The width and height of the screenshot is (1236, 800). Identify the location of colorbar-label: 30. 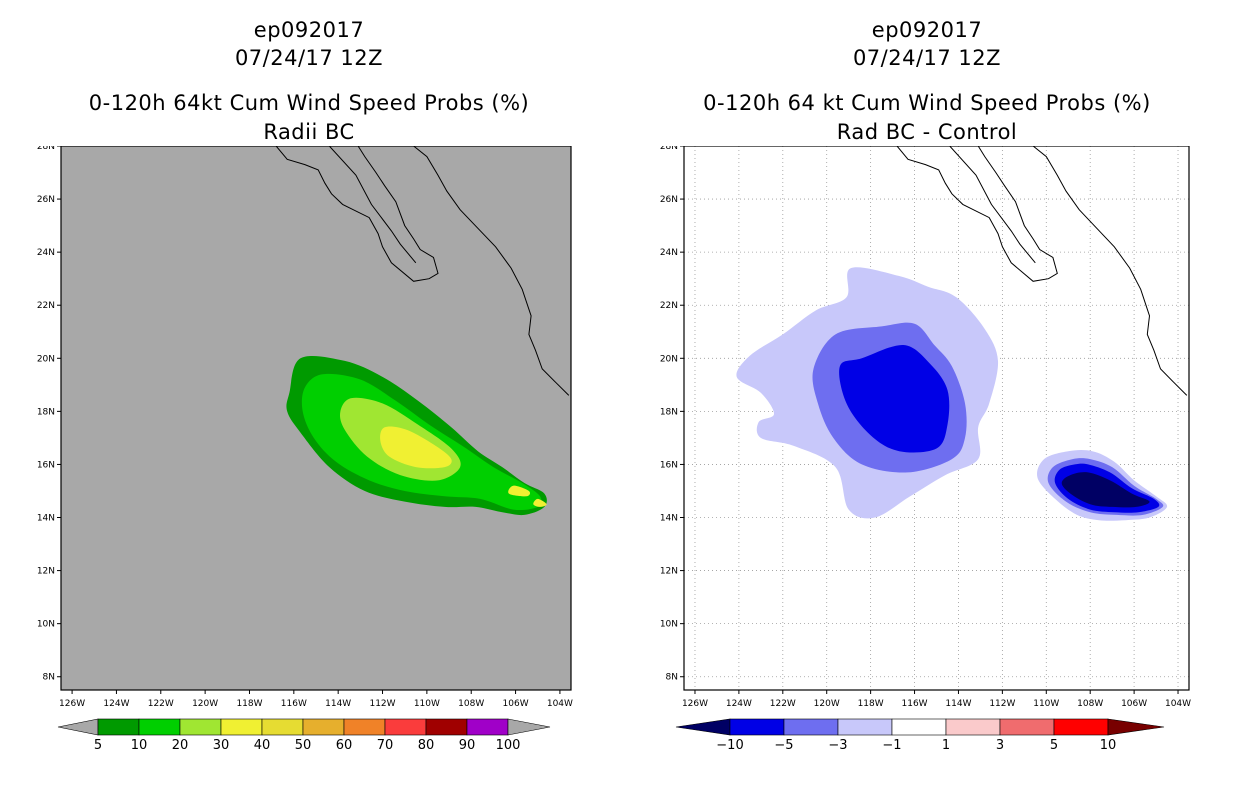
(221, 745).